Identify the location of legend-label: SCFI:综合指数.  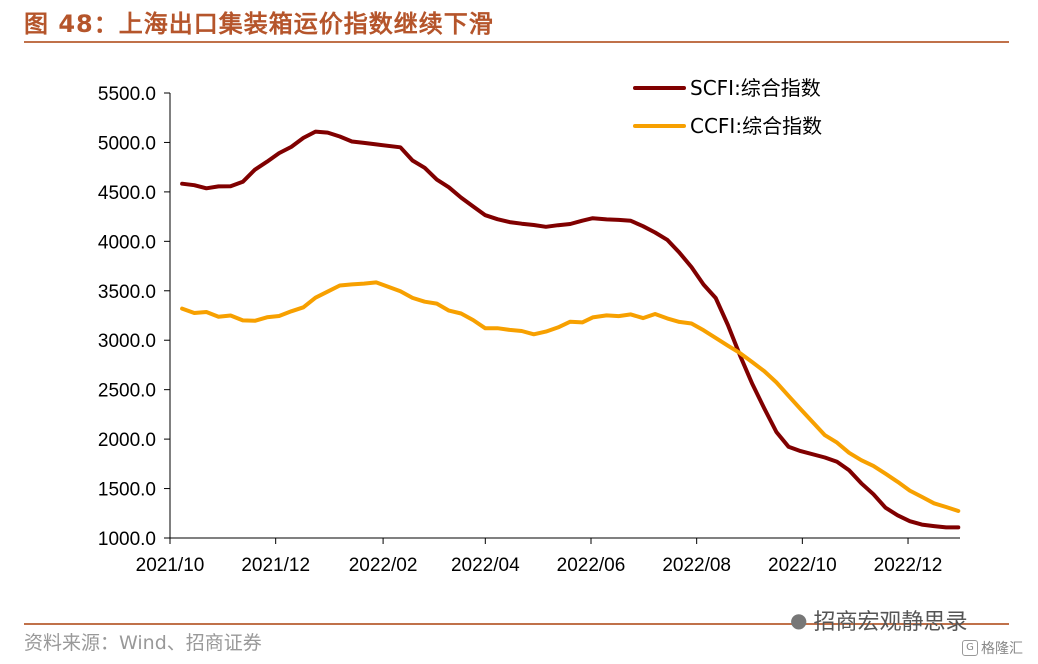
(755, 88).